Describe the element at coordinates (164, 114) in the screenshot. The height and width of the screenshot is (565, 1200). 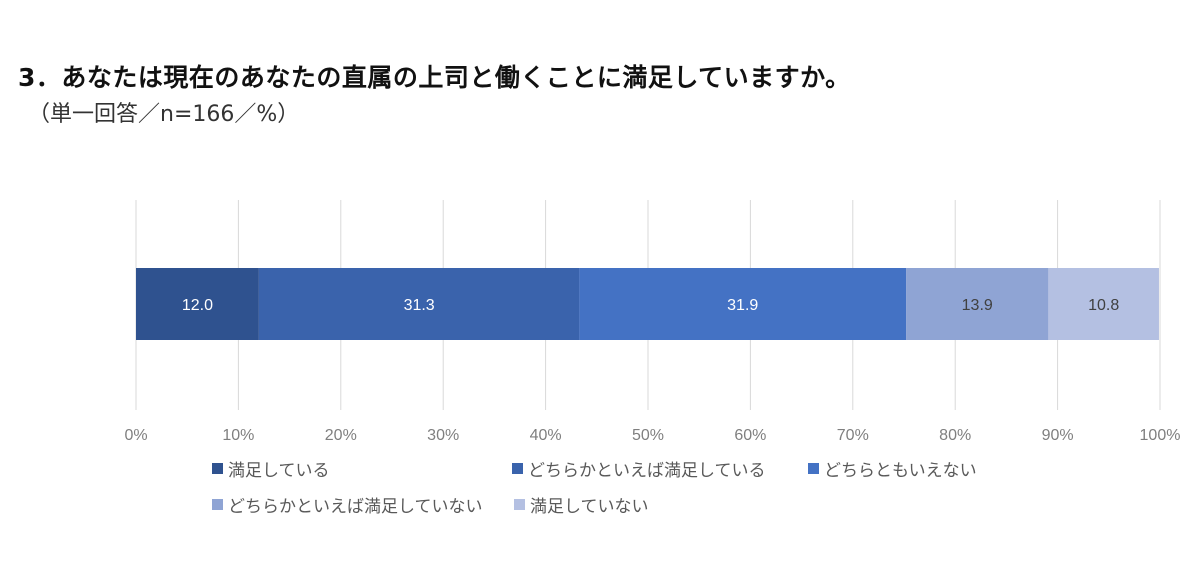
I see `chart-subtitle: （単一回答／n=166／%）` at that location.